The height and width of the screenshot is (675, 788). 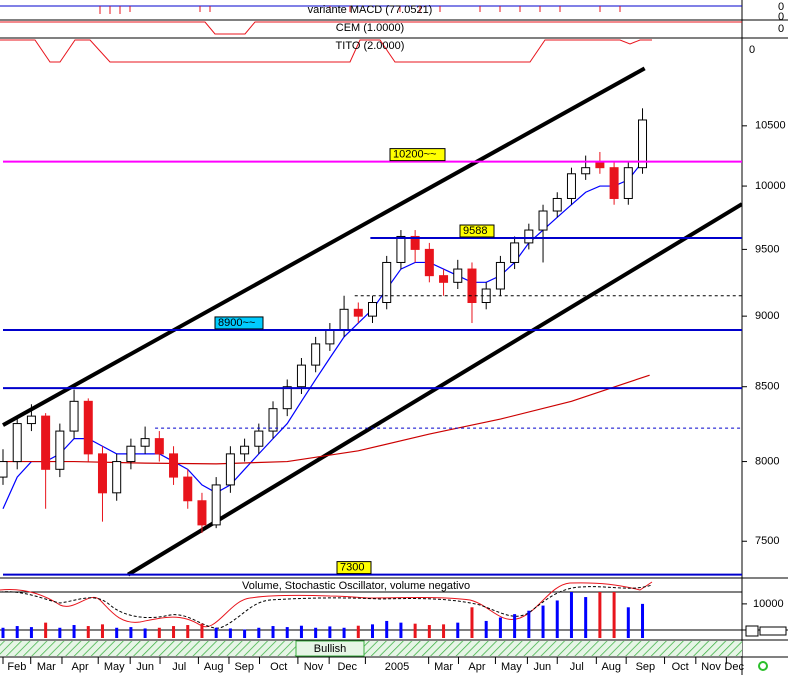 I want to click on cem-line, so click(x=371, y=28).